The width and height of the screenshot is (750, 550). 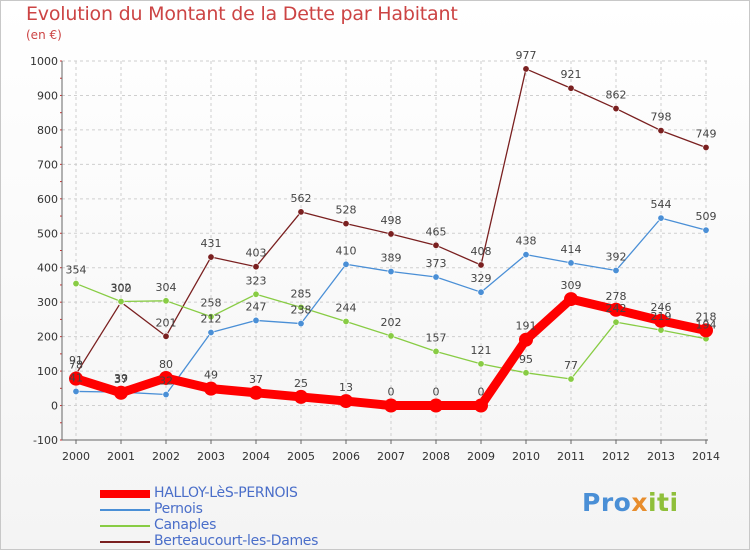 I want to click on chart-subtitle: (en €), so click(x=44, y=35).